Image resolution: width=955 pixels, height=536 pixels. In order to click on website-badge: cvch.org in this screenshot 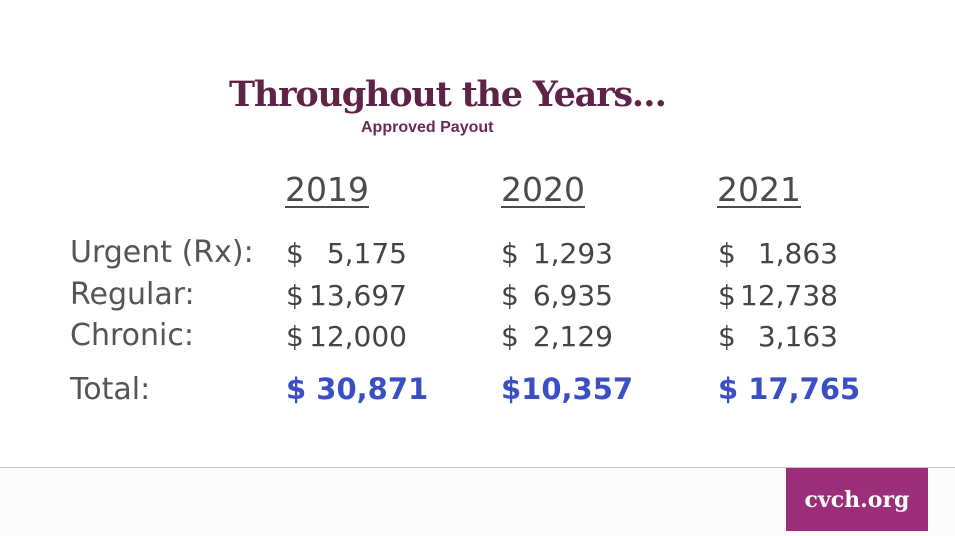, I will do `click(857, 499)`.